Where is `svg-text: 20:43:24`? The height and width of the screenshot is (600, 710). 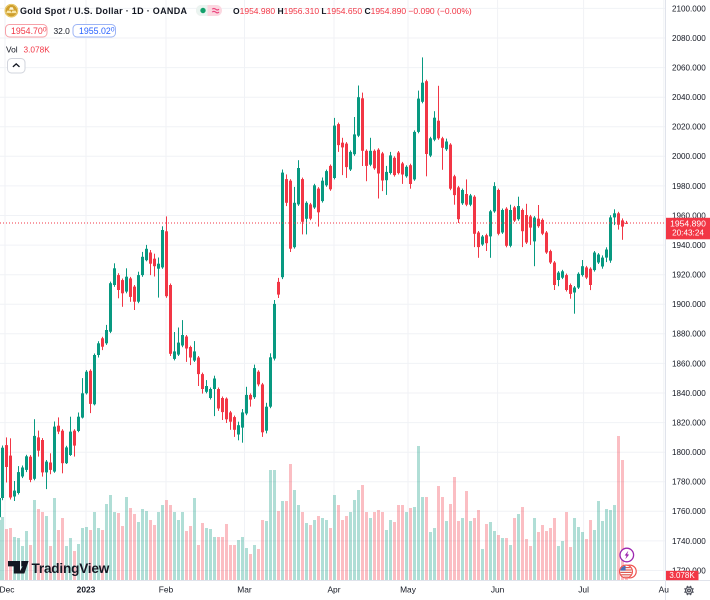
svg-text: 20:43:24 is located at coordinates (688, 233).